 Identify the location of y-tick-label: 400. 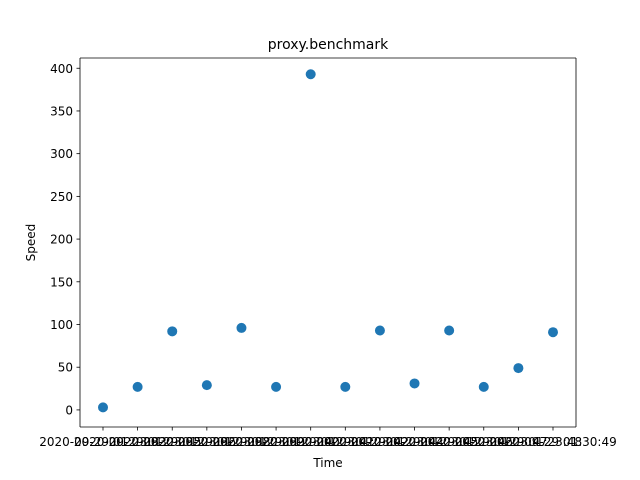
(61, 69).